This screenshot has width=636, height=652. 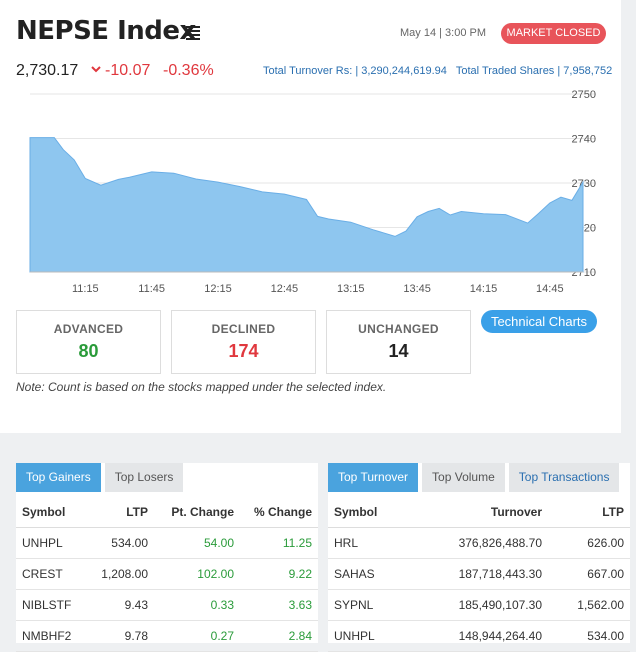 What do you see at coordinates (191, 636) in the screenshot?
I see `cell-pt-change: 0.27` at bounding box center [191, 636].